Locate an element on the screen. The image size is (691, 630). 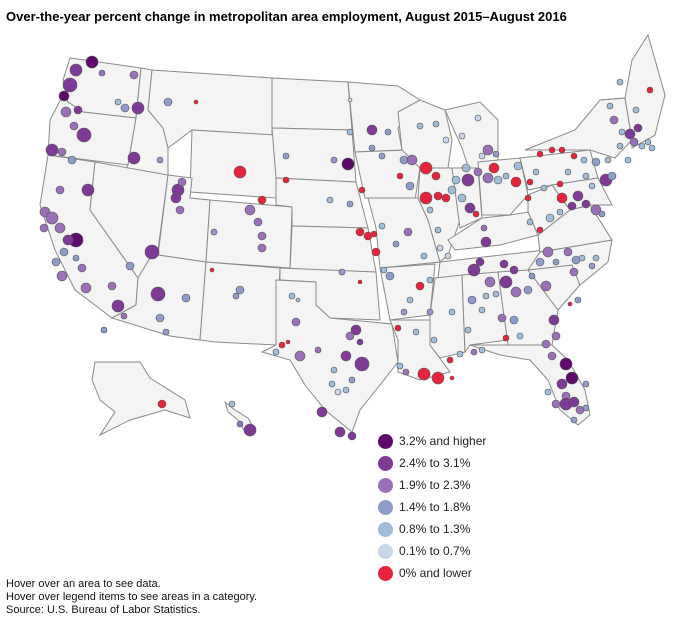
legend-item-1-4-to-1-8: 1.4% to 1.8% is located at coordinates (432, 507).